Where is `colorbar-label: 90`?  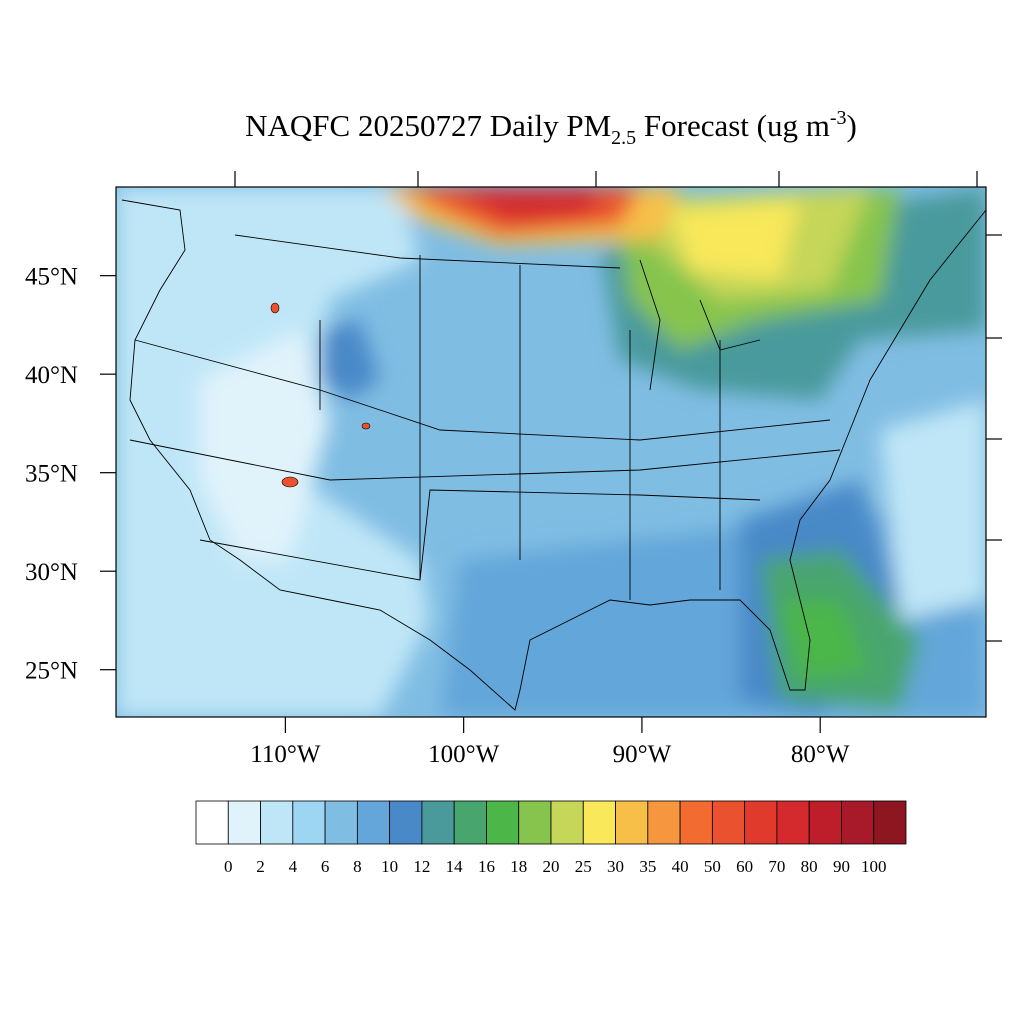 colorbar-label: 90 is located at coordinates (841, 866).